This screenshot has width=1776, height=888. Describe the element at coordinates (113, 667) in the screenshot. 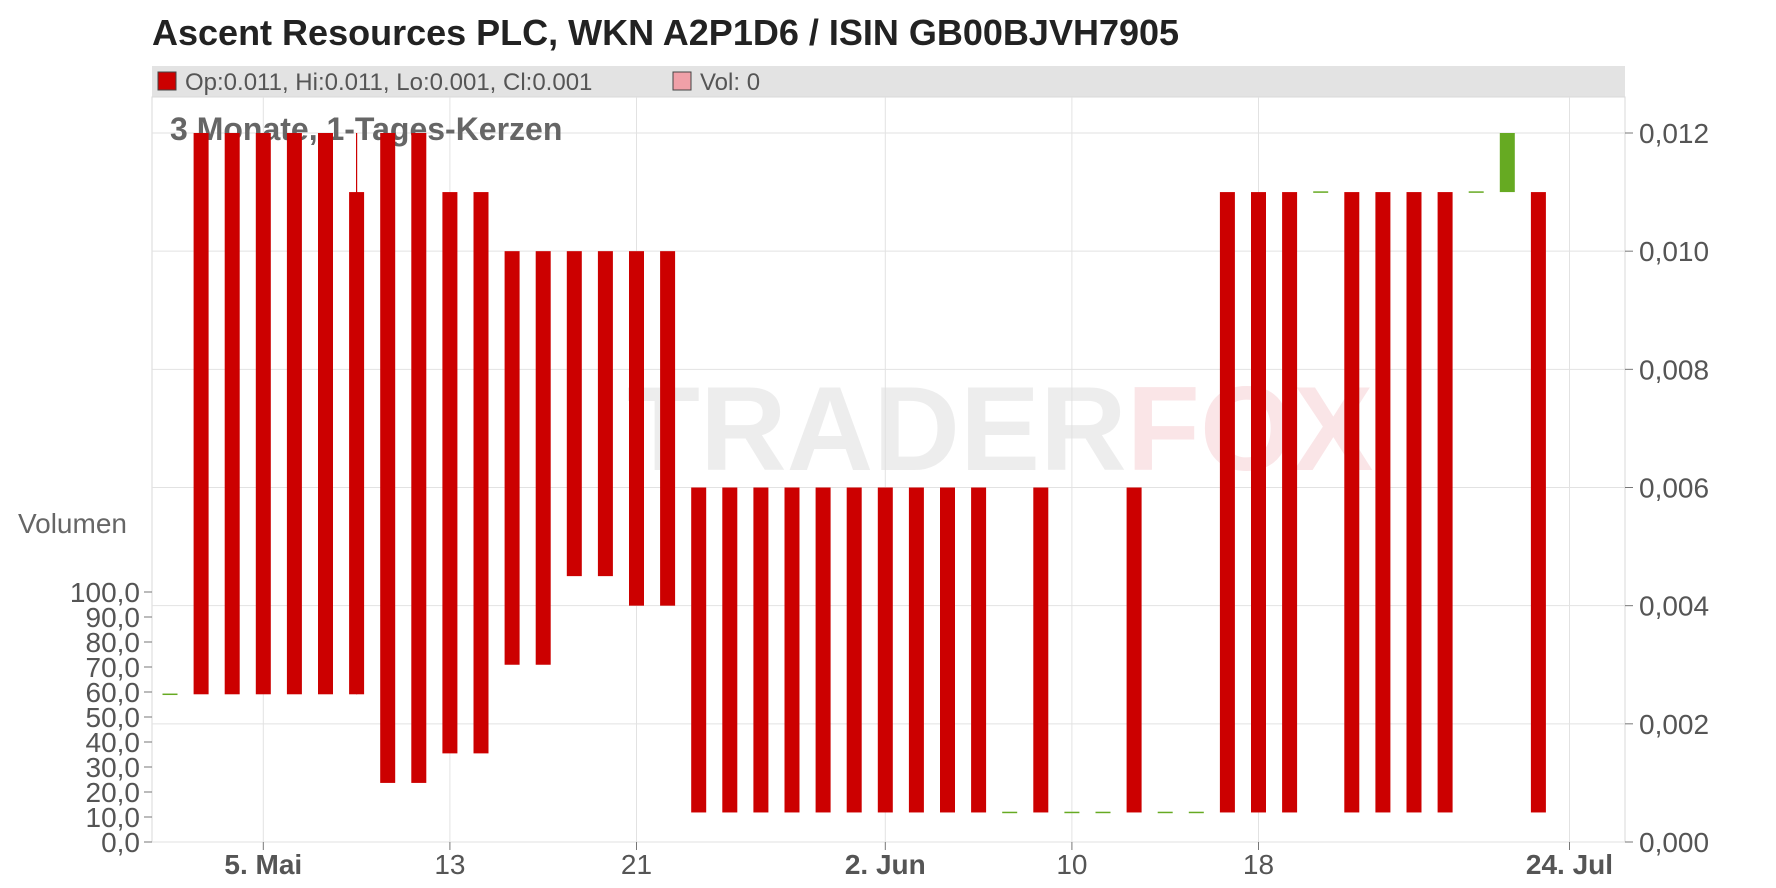

I see `volume-tick-label: 70,0` at that location.